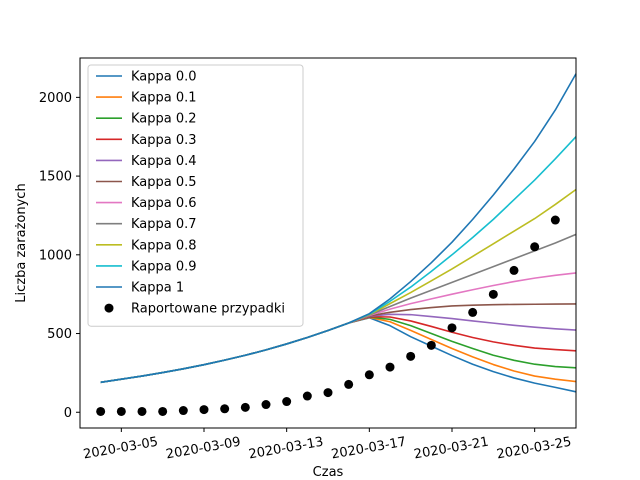  Describe the element at coordinates (68, 413) in the screenshot. I see `y-tick-label: 0` at that location.